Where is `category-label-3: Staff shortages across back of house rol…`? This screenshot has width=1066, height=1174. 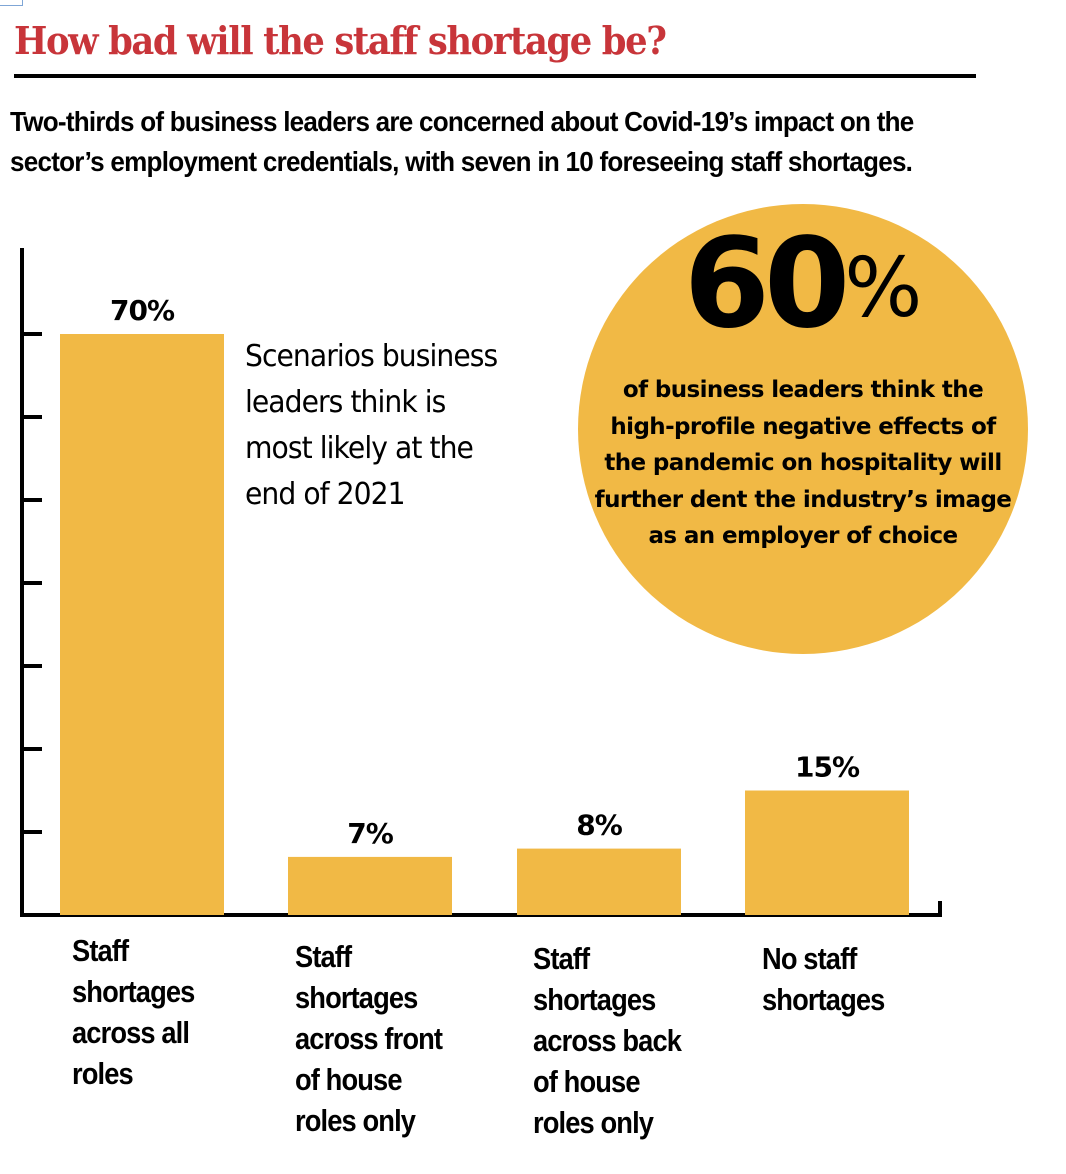 category-label-3: Staff shortages across back of house rol… is located at coordinates (607, 1040).